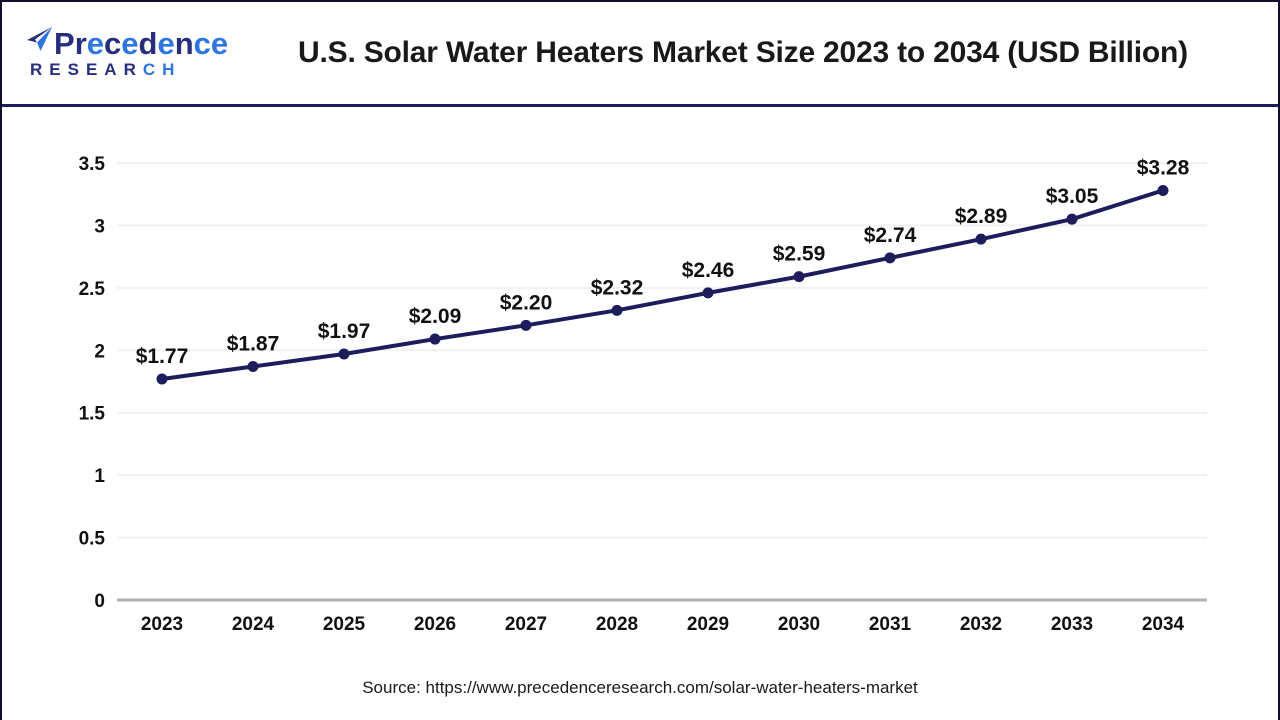 This screenshot has height=720, width=1280. Describe the element at coordinates (1072, 624) in the screenshot. I see `x-tick-label: 2033` at that location.